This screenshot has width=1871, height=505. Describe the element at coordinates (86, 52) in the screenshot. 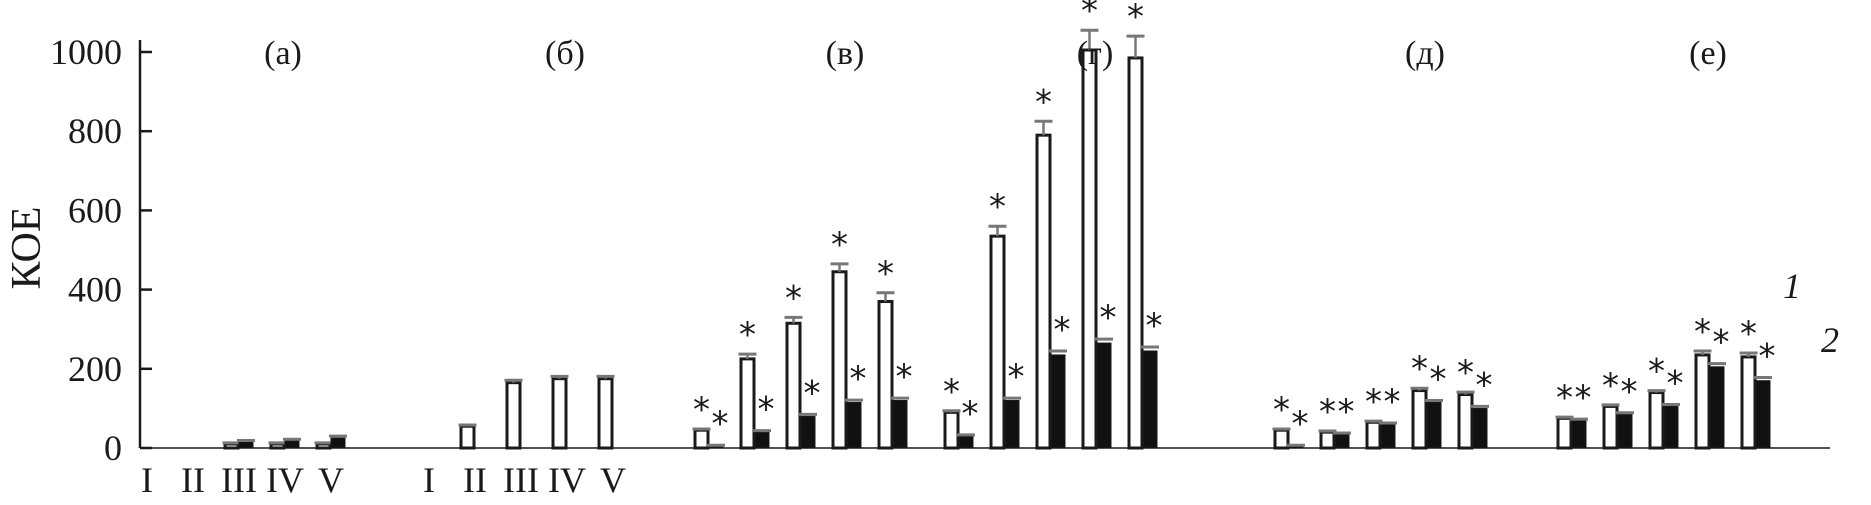

I see `y-tick-label: 1000` at that location.